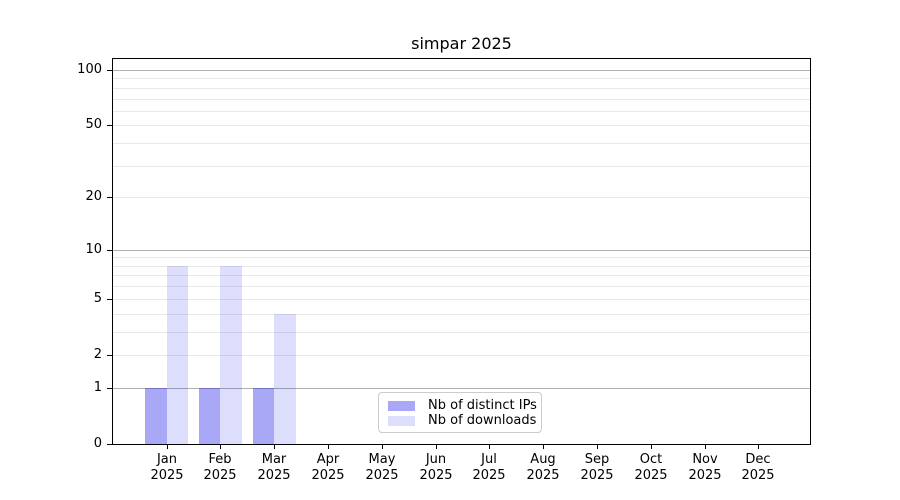 The width and height of the screenshot is (900, 500). Describe the element at coordinates (597, 459) in the screenshot. I see `x-tick-month: Sep` at that location.